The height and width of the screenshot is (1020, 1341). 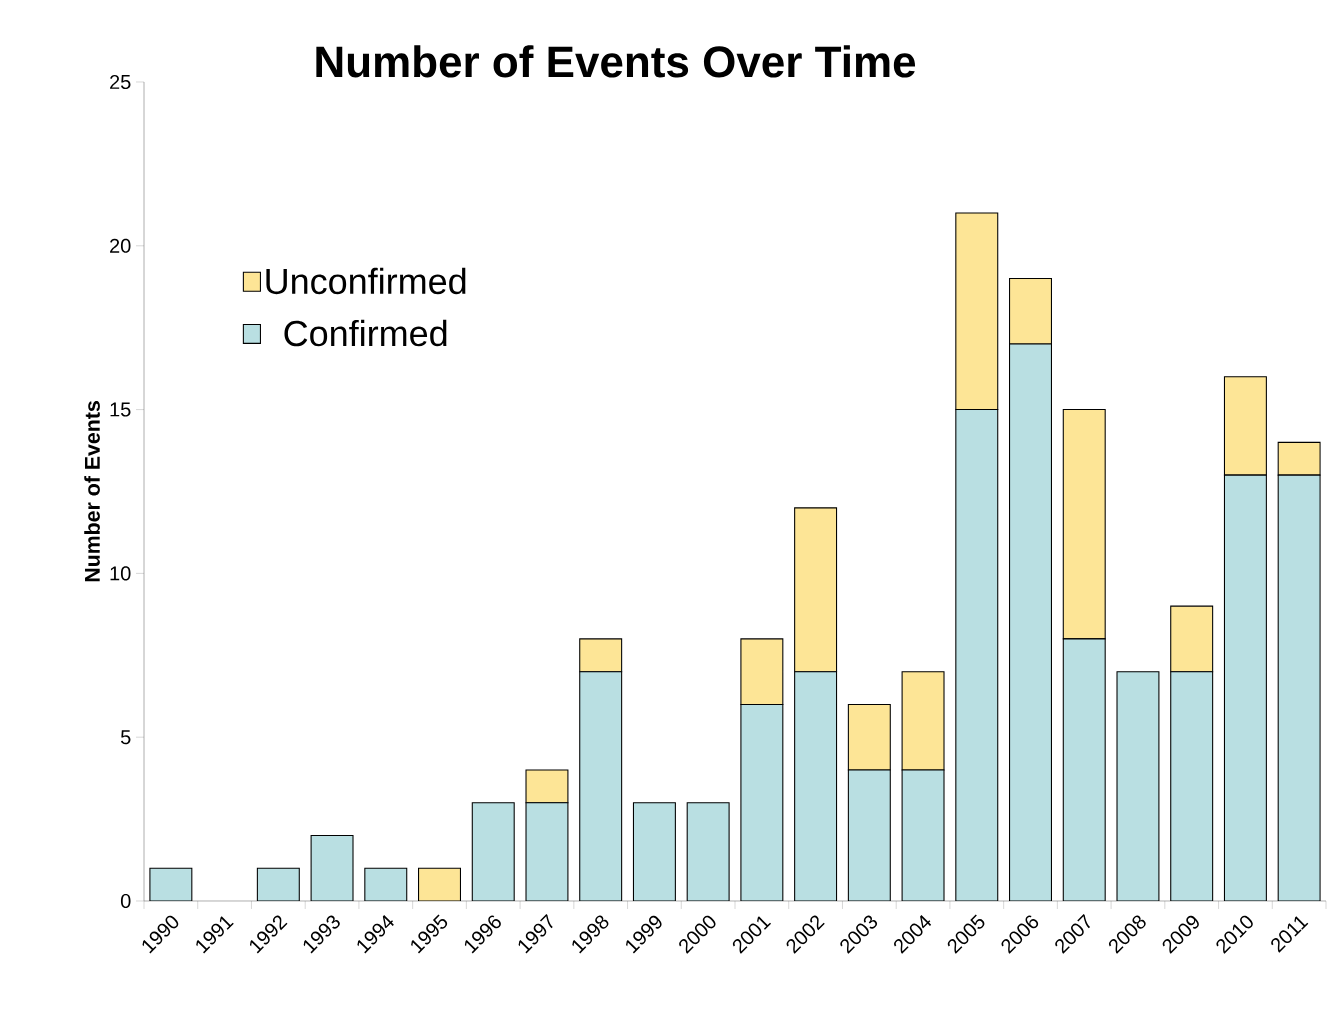 What do you see at coordinates (616, 61) in the screenshot?
I see `chart-title: Number of Events Over Time` at bounding box center [616, 61].